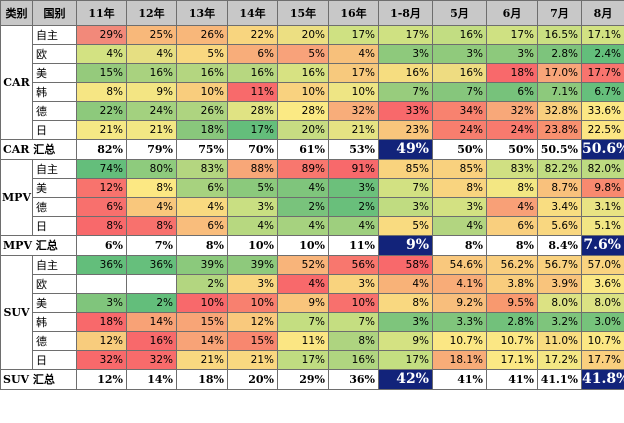  I want to click on share-cell: 20%, so click(303, 130).